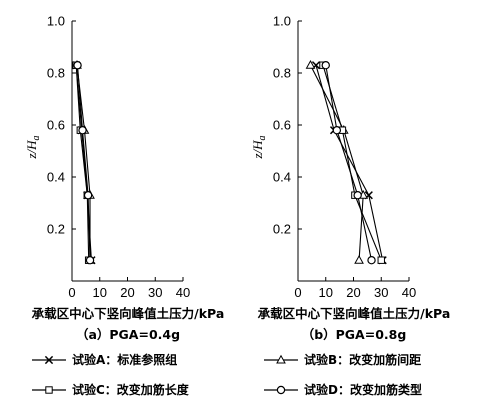 The image size is (487, 408). What do you see at coordinates (354, 334) in the screenshot?
I see `chart-caption: （b）PGA=0.8g` at bounding box center [354, 334].